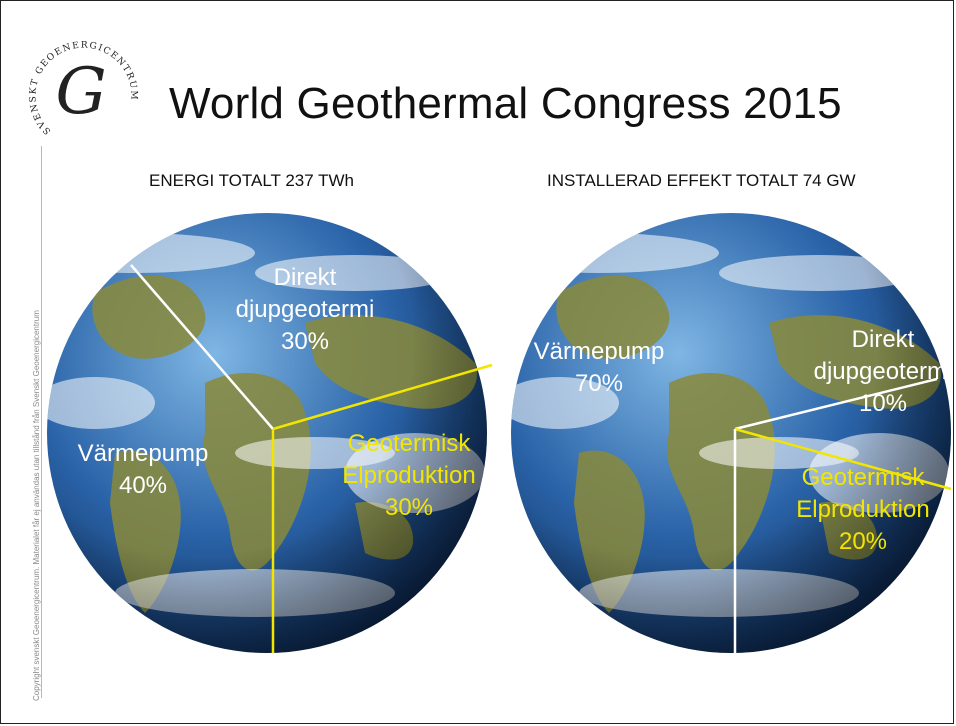  I want to click on chart-title-capacity: INSTALLERAD EFFEKT TOTALT 74 GW, so click(701, 180).